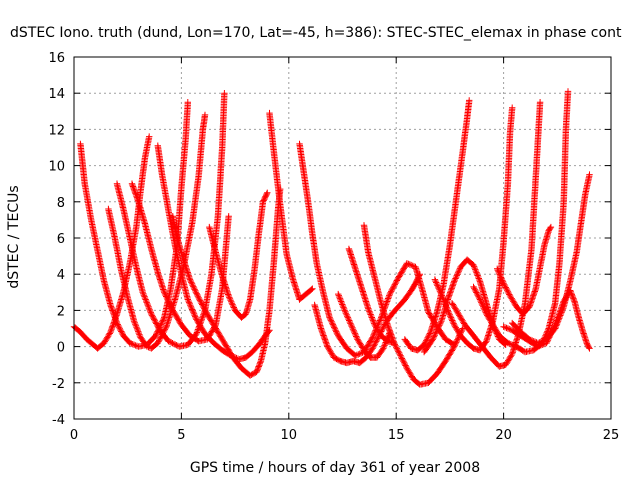 This screenshot has height=480, width=640. What do you see at coordinates (56, 94) in the screenshot?
I see `y-tick-label: 14` at bounding box center [56, 94].